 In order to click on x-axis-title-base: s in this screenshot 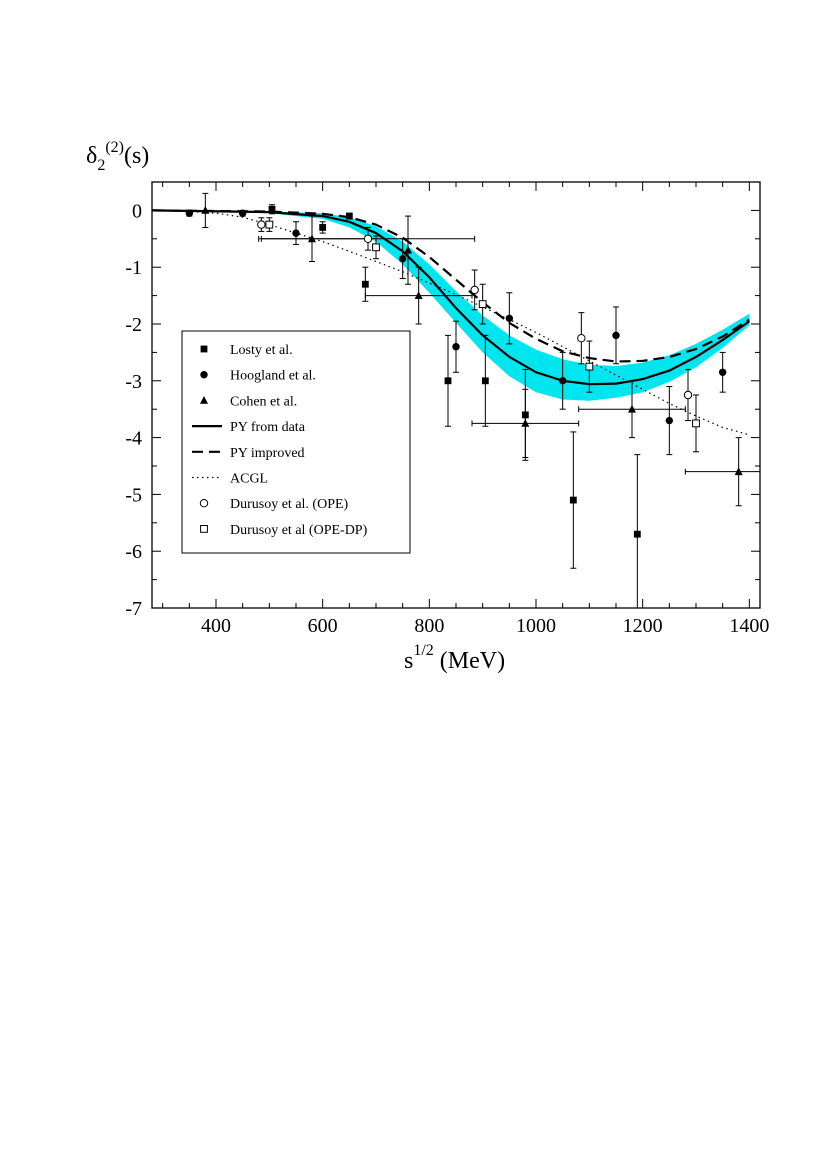, I will do `click(408, 661)`.